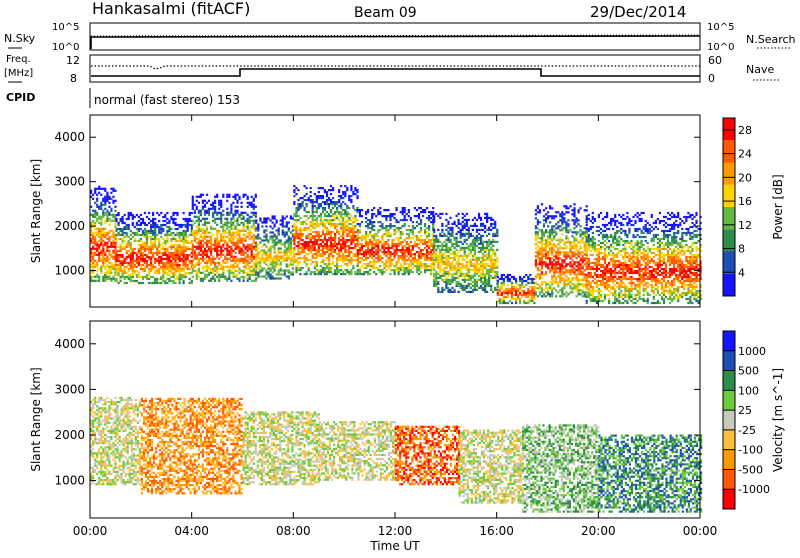 This screenshot has width=800, height=558. Describe the element at coordinates (760, 69) in the screenshot. I see `nave-label: Nave` at that location.